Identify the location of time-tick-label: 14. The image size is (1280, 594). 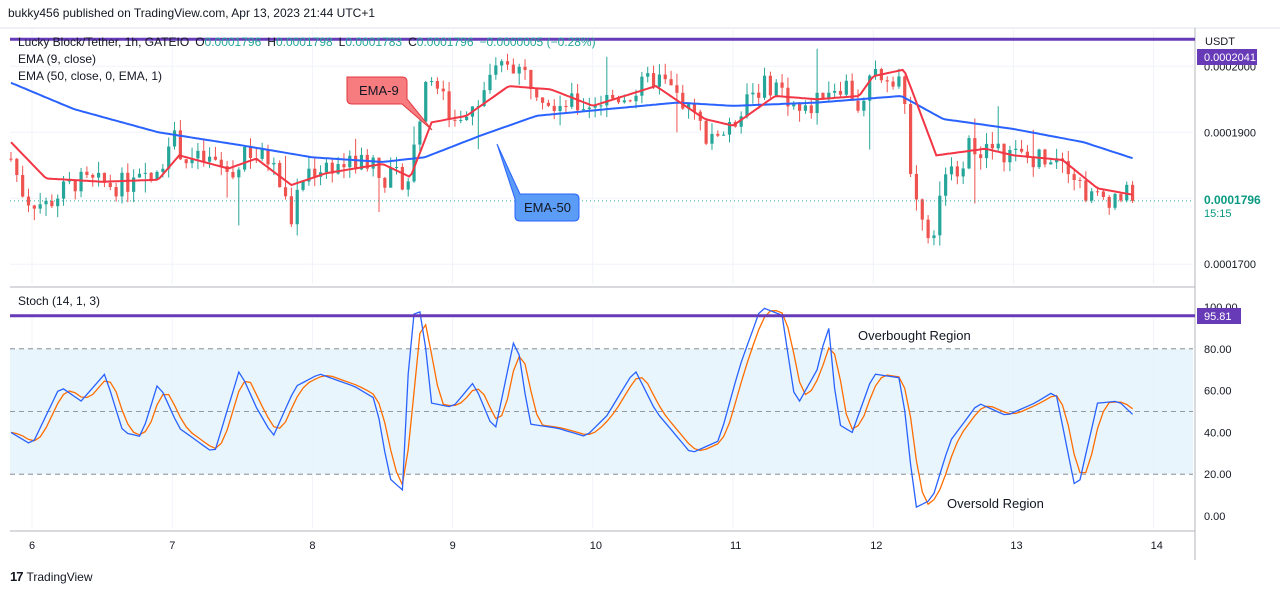
(1157, 546).